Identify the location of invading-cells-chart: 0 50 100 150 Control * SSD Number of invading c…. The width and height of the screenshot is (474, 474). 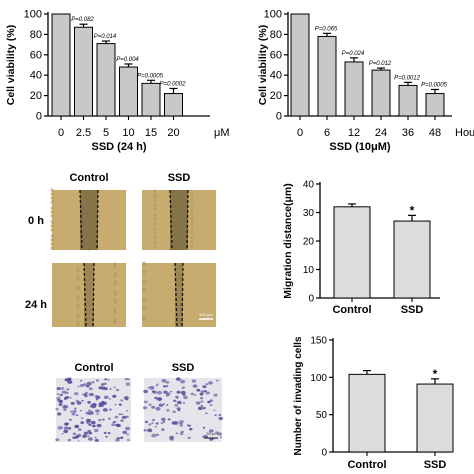
(373, 403).